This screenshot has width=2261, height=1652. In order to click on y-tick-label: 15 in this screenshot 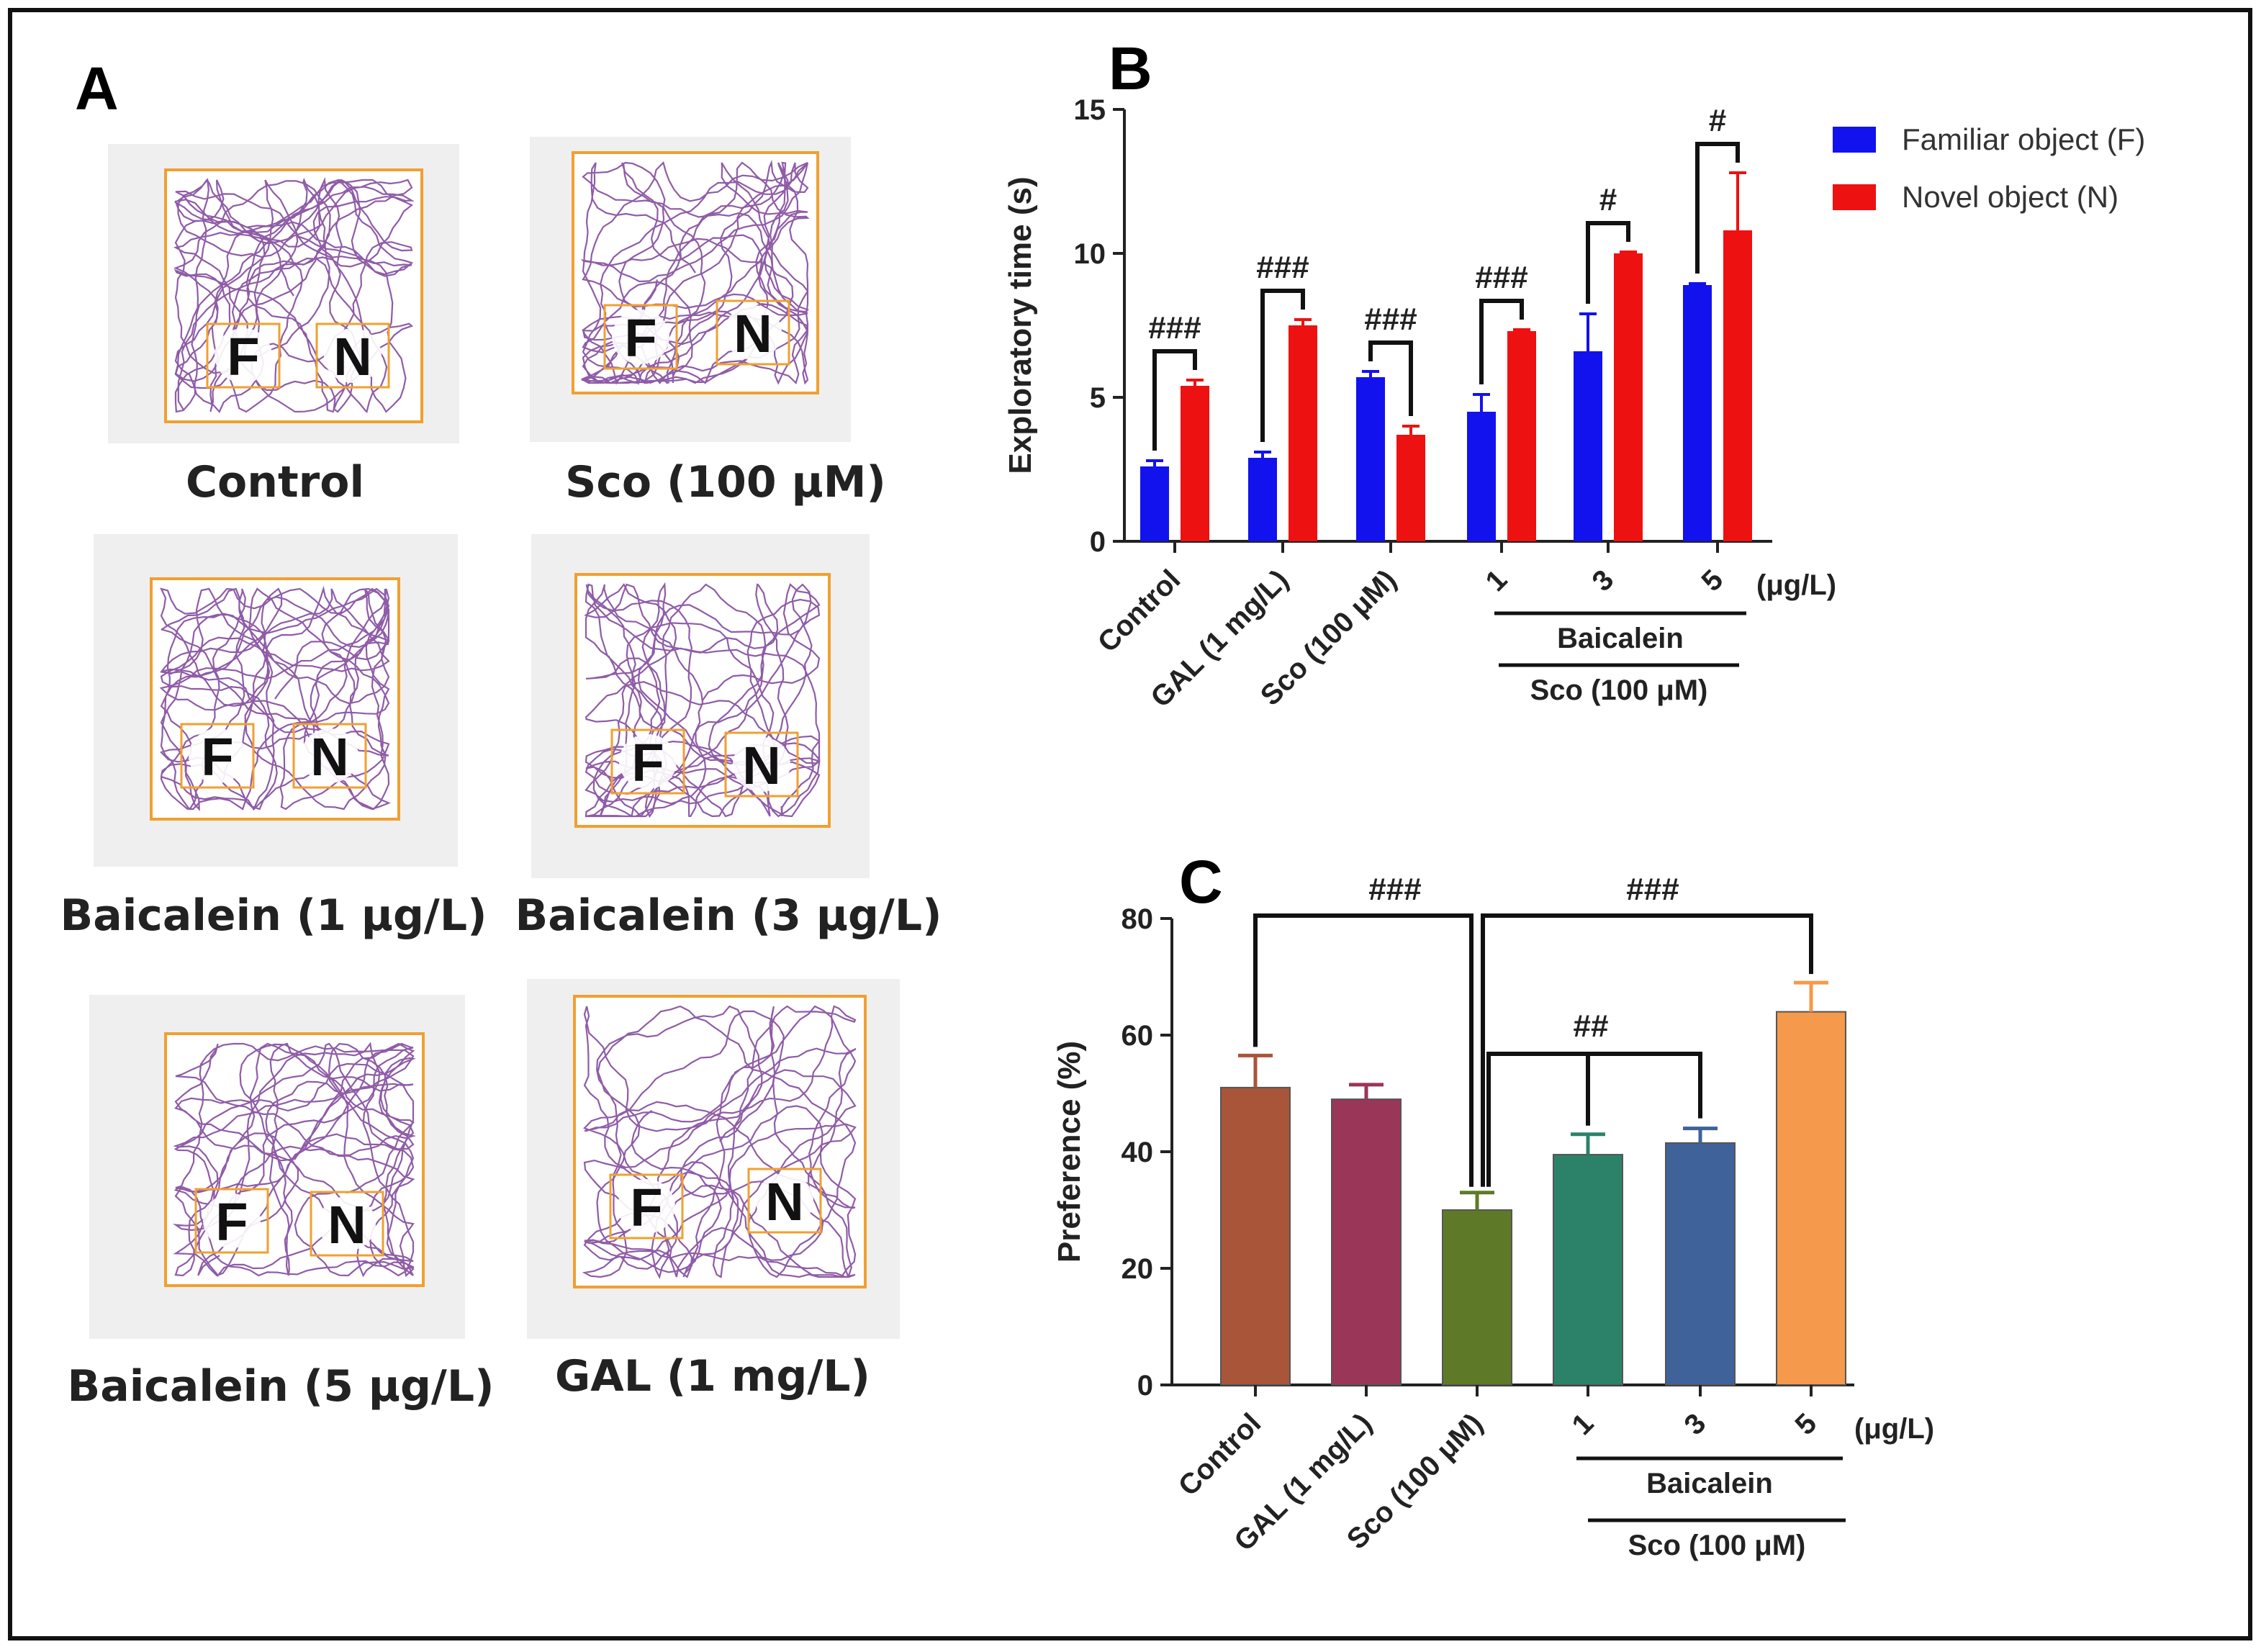, I will do `click(1090, 110)`.